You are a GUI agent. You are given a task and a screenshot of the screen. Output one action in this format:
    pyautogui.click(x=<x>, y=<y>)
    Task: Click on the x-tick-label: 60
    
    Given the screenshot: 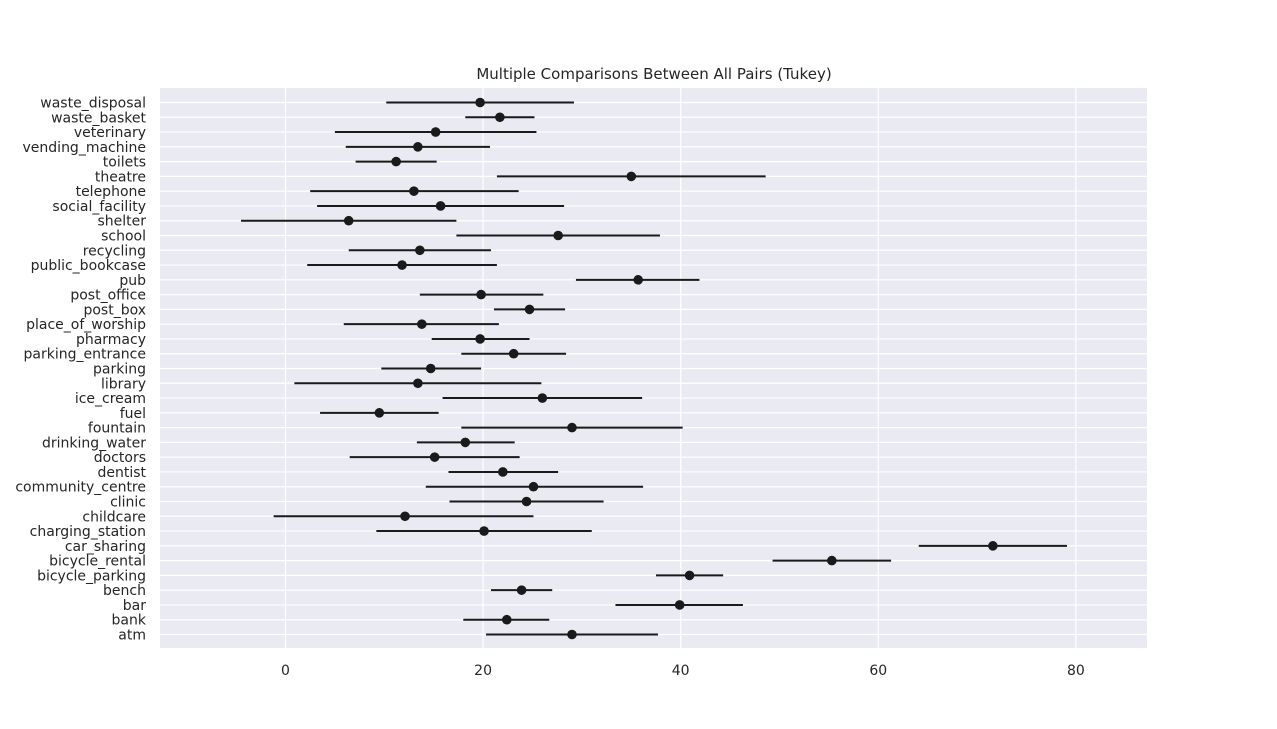 What is the action you would take?
    pyautogui.click(x=878, y=671)
    